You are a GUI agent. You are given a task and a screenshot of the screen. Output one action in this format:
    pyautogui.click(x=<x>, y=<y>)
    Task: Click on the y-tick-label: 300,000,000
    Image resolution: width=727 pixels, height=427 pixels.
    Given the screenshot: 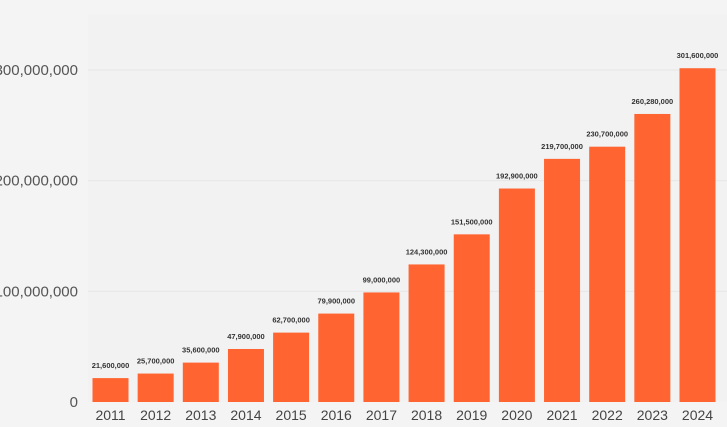 What is the action you would take?
    pyautogui.click(x=39, y=70)
    